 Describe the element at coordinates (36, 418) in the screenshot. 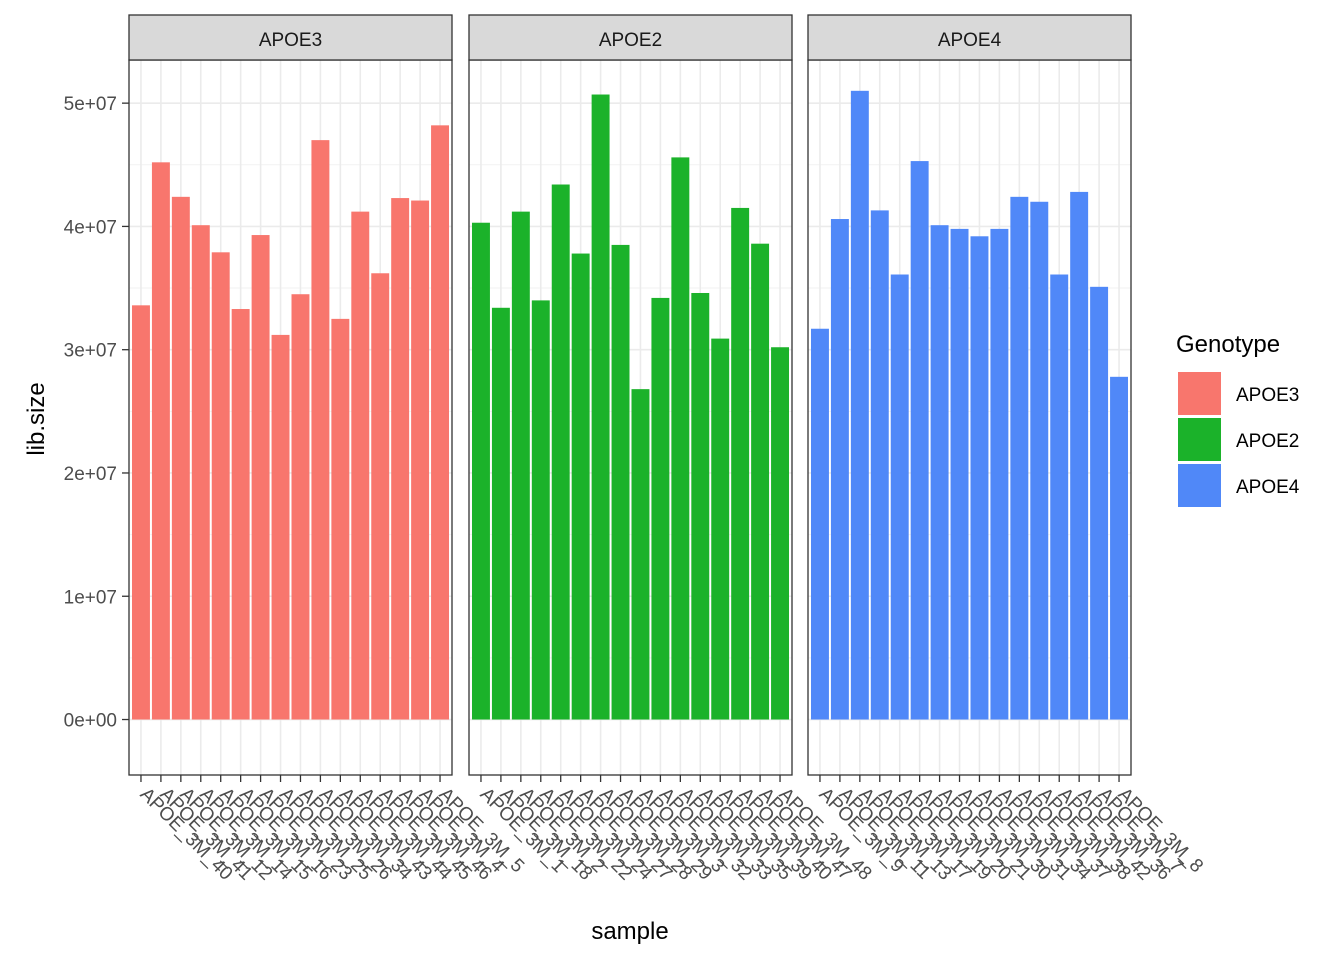

I see `y-axis-title: lib.size` at that location.